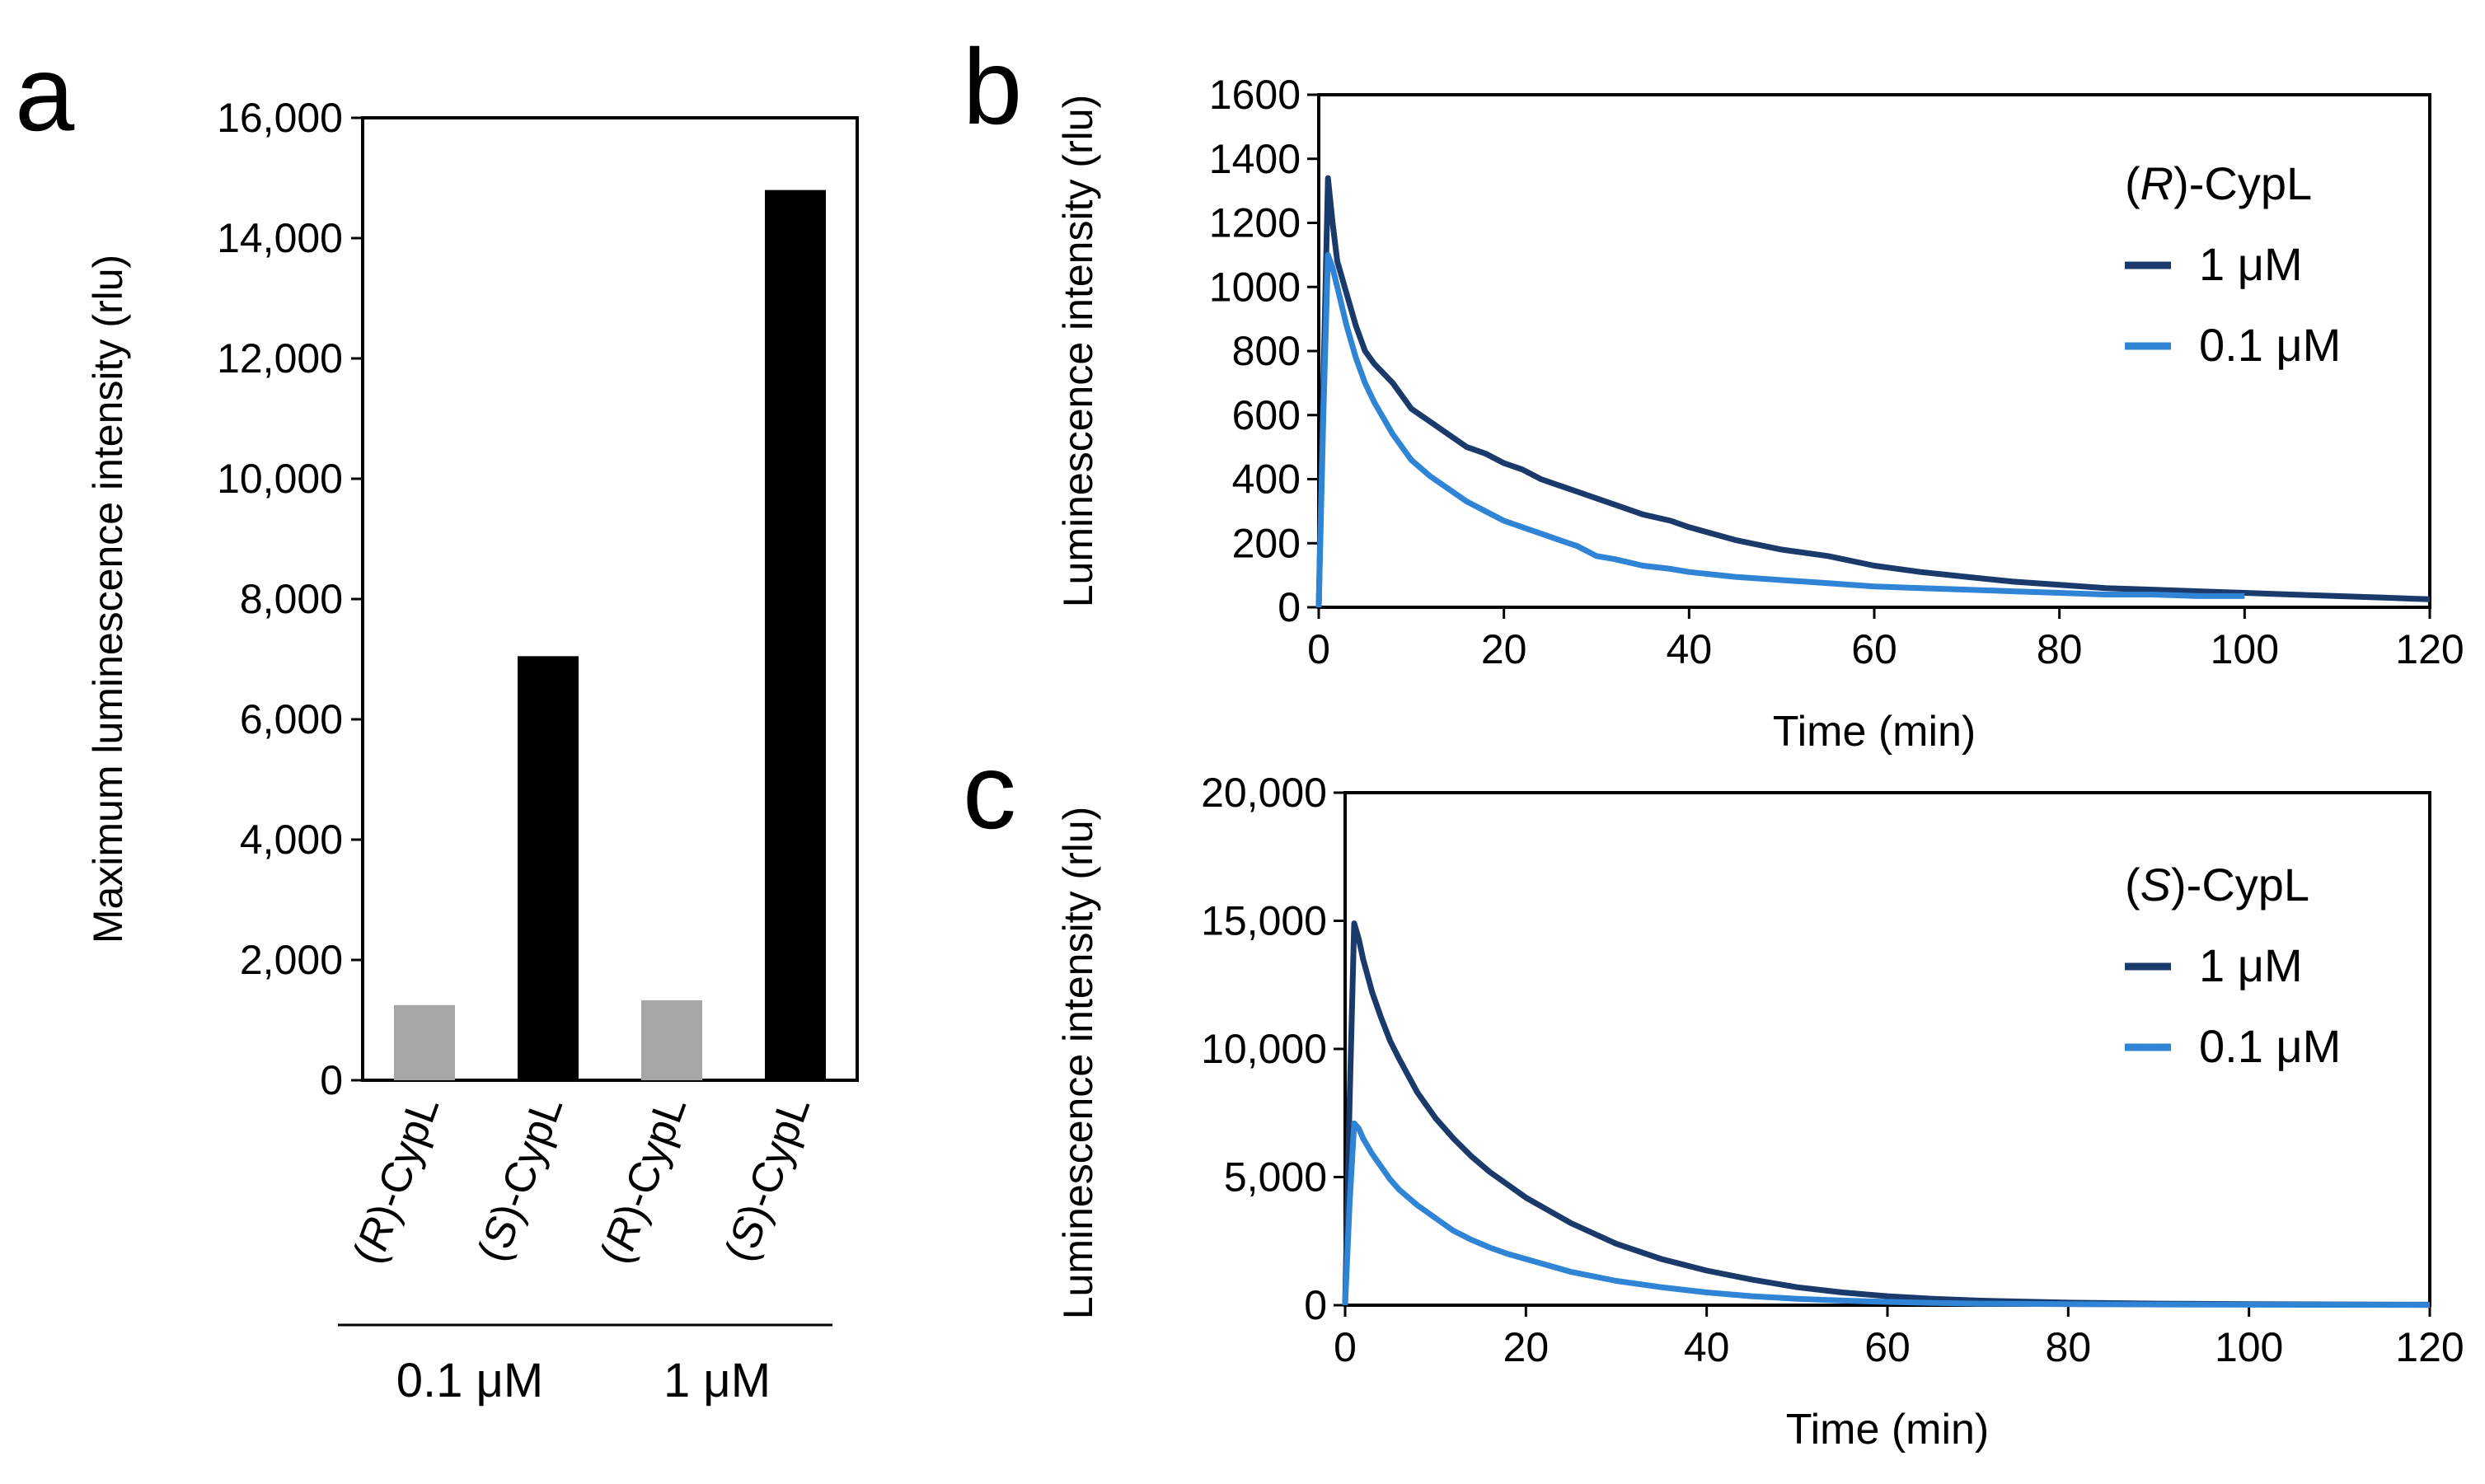 This screenshot has height=1484, width=2485. I want to click on y-tick-label: 6,000, so click(291, 719).